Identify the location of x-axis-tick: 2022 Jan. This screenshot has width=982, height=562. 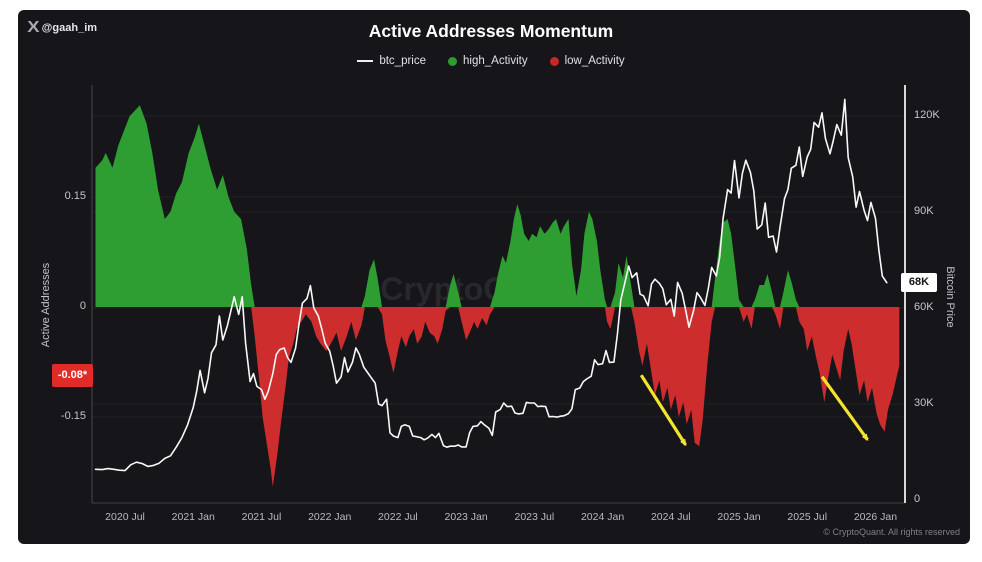
(330, 517).